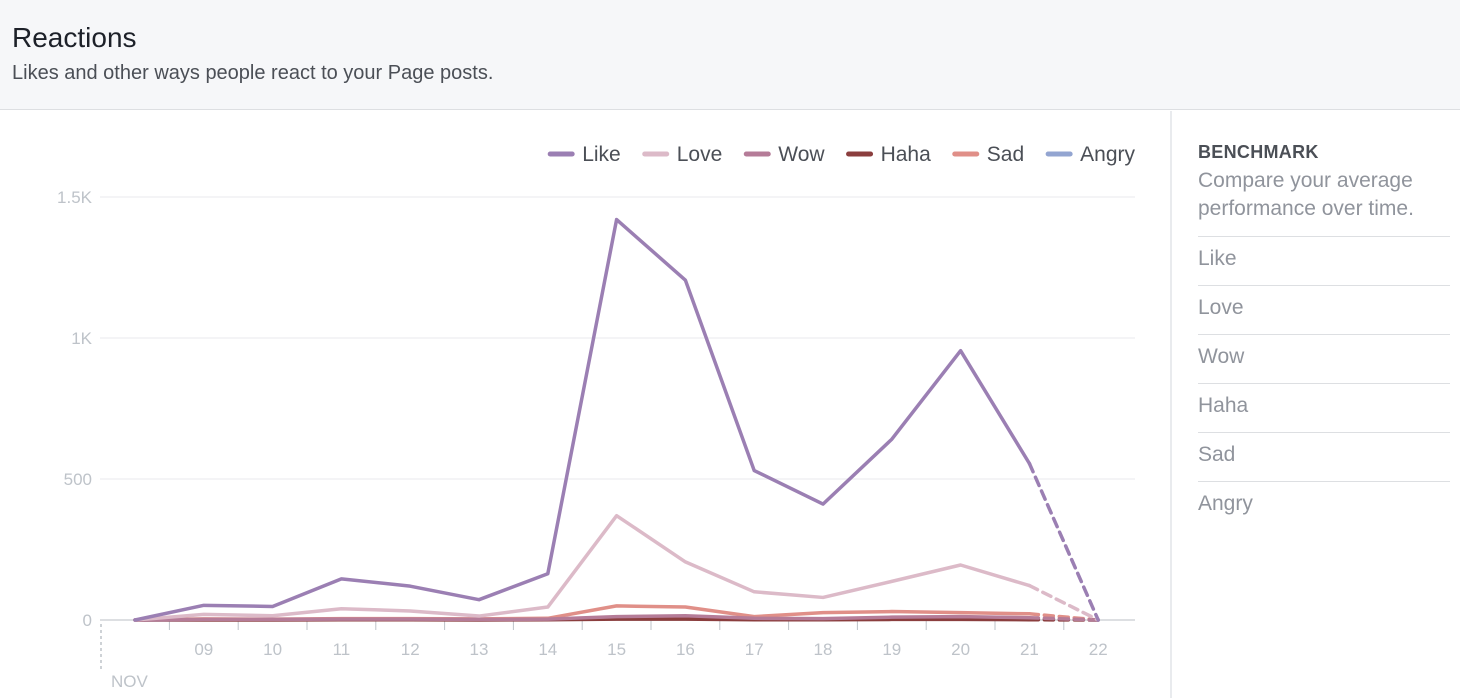 The image size is (1460, 698). What do you see at coordinates (801, 154) in the screenshot?
I see `legend-label-wow: Wow` at bounding box center [801, 154].